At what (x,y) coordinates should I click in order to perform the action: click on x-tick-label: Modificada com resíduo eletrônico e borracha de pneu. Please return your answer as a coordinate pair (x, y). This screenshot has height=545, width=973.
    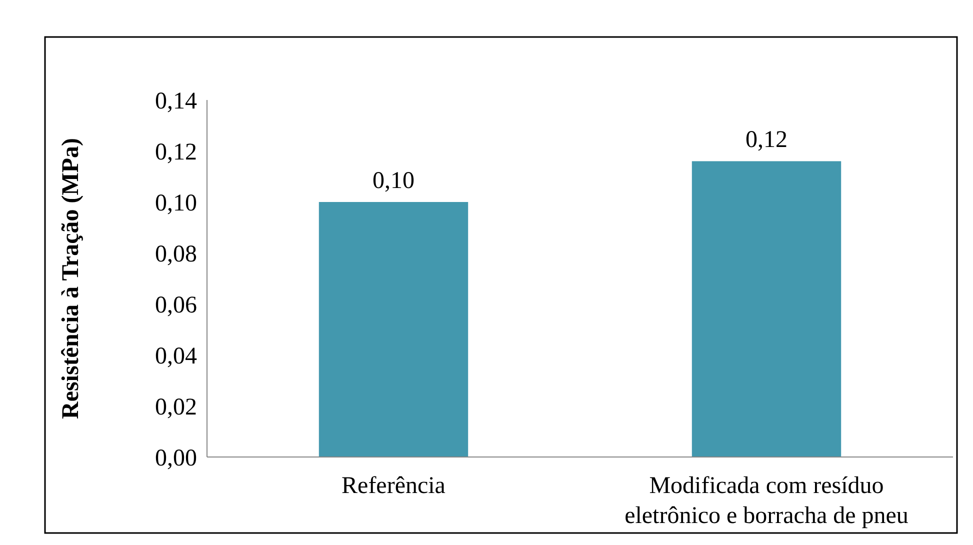
    Looking at the image, I should click on (766, 501).